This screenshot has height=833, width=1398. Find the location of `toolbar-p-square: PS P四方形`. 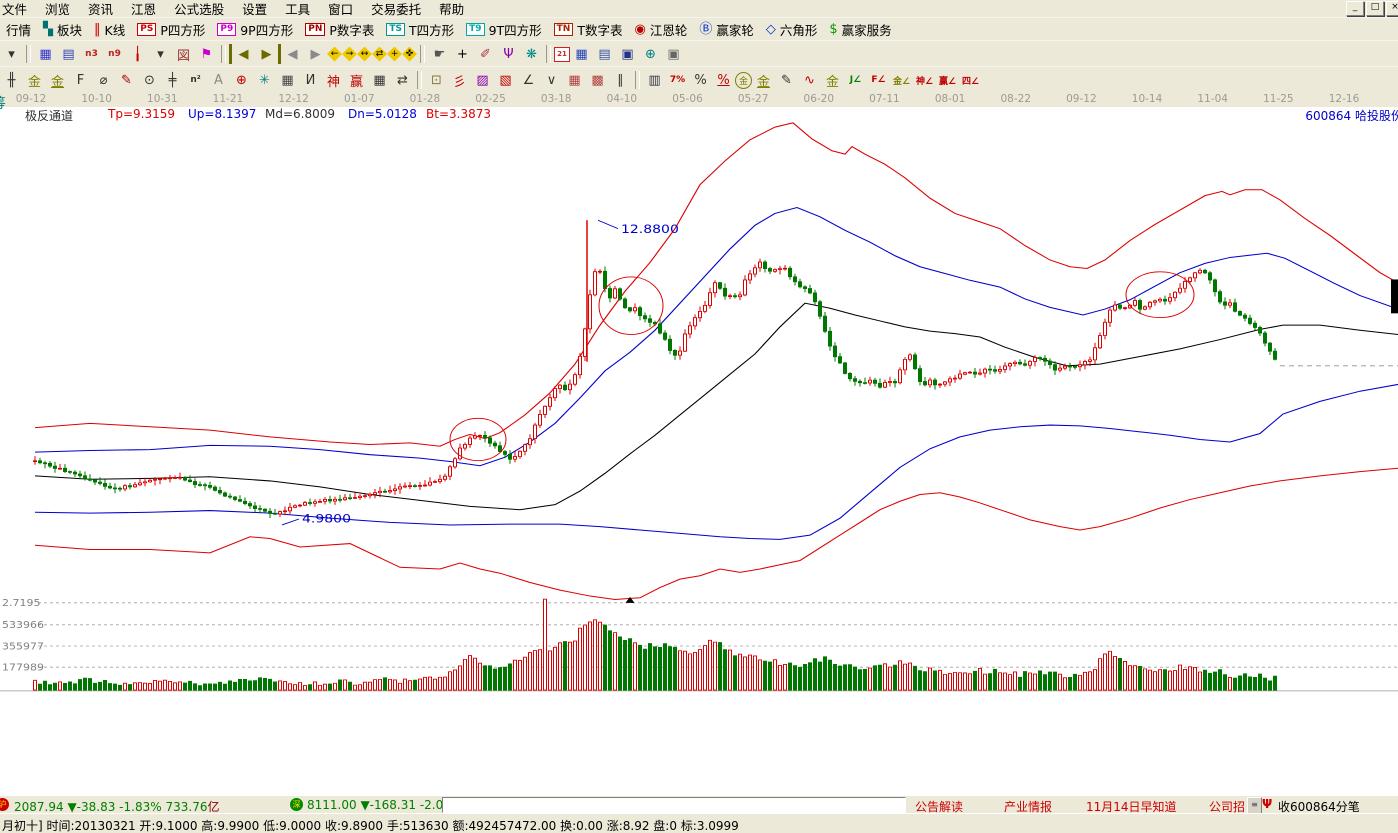

toolbar-p-square: PS P四方形 is located at coordinates (171, 29).